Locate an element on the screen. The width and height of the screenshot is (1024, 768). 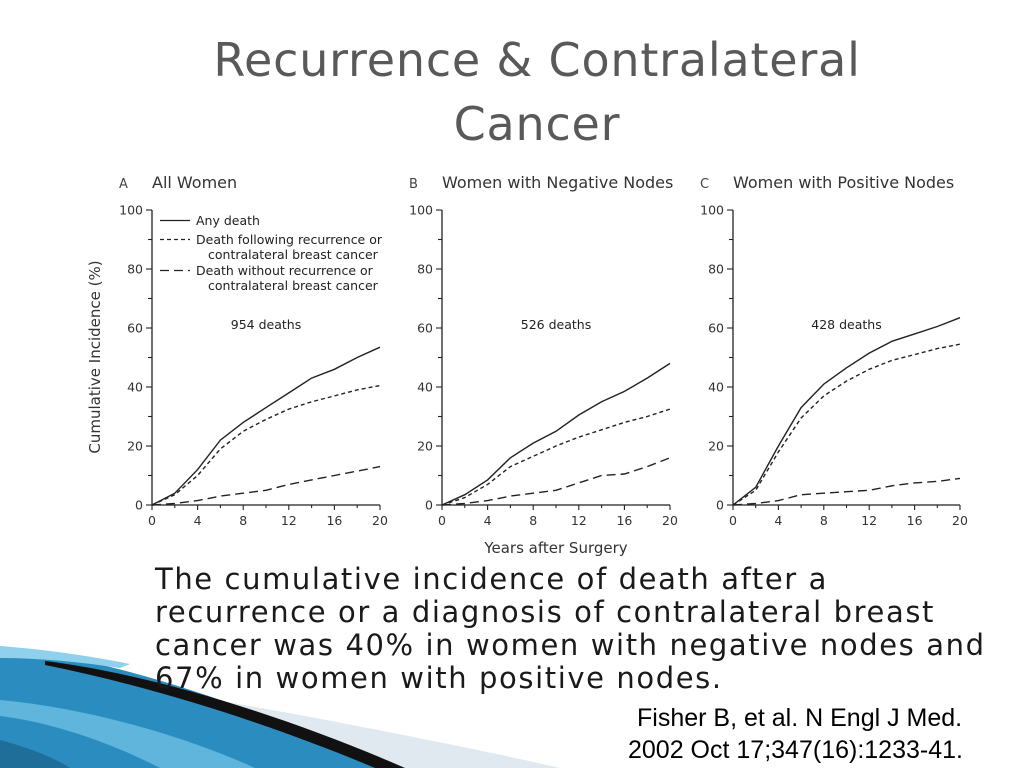
panel-c-solid-series-line is located at coordinates (846, 411).